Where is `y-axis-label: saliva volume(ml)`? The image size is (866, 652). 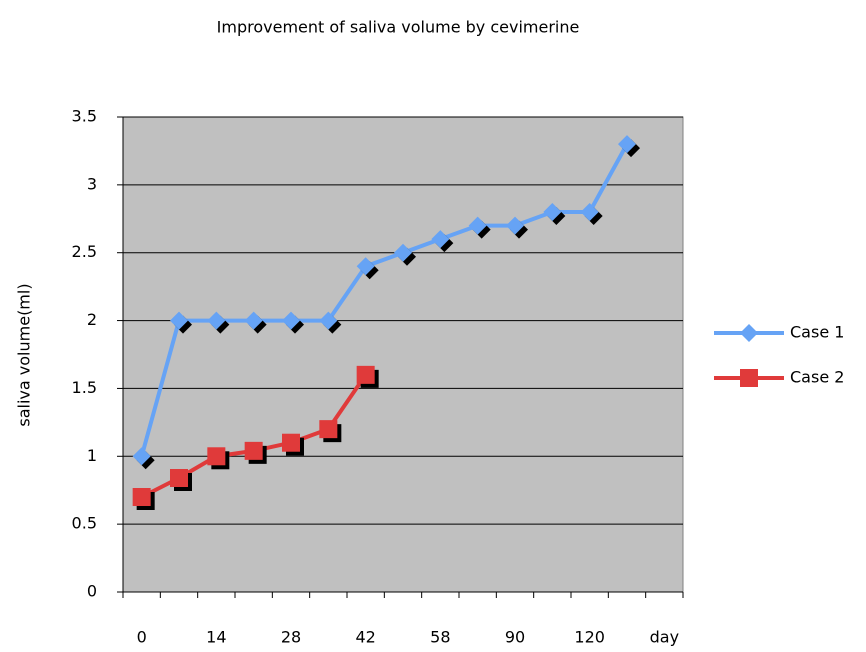 y-axis-label: saliva volume(ml) is located at coordinates (24, 354).